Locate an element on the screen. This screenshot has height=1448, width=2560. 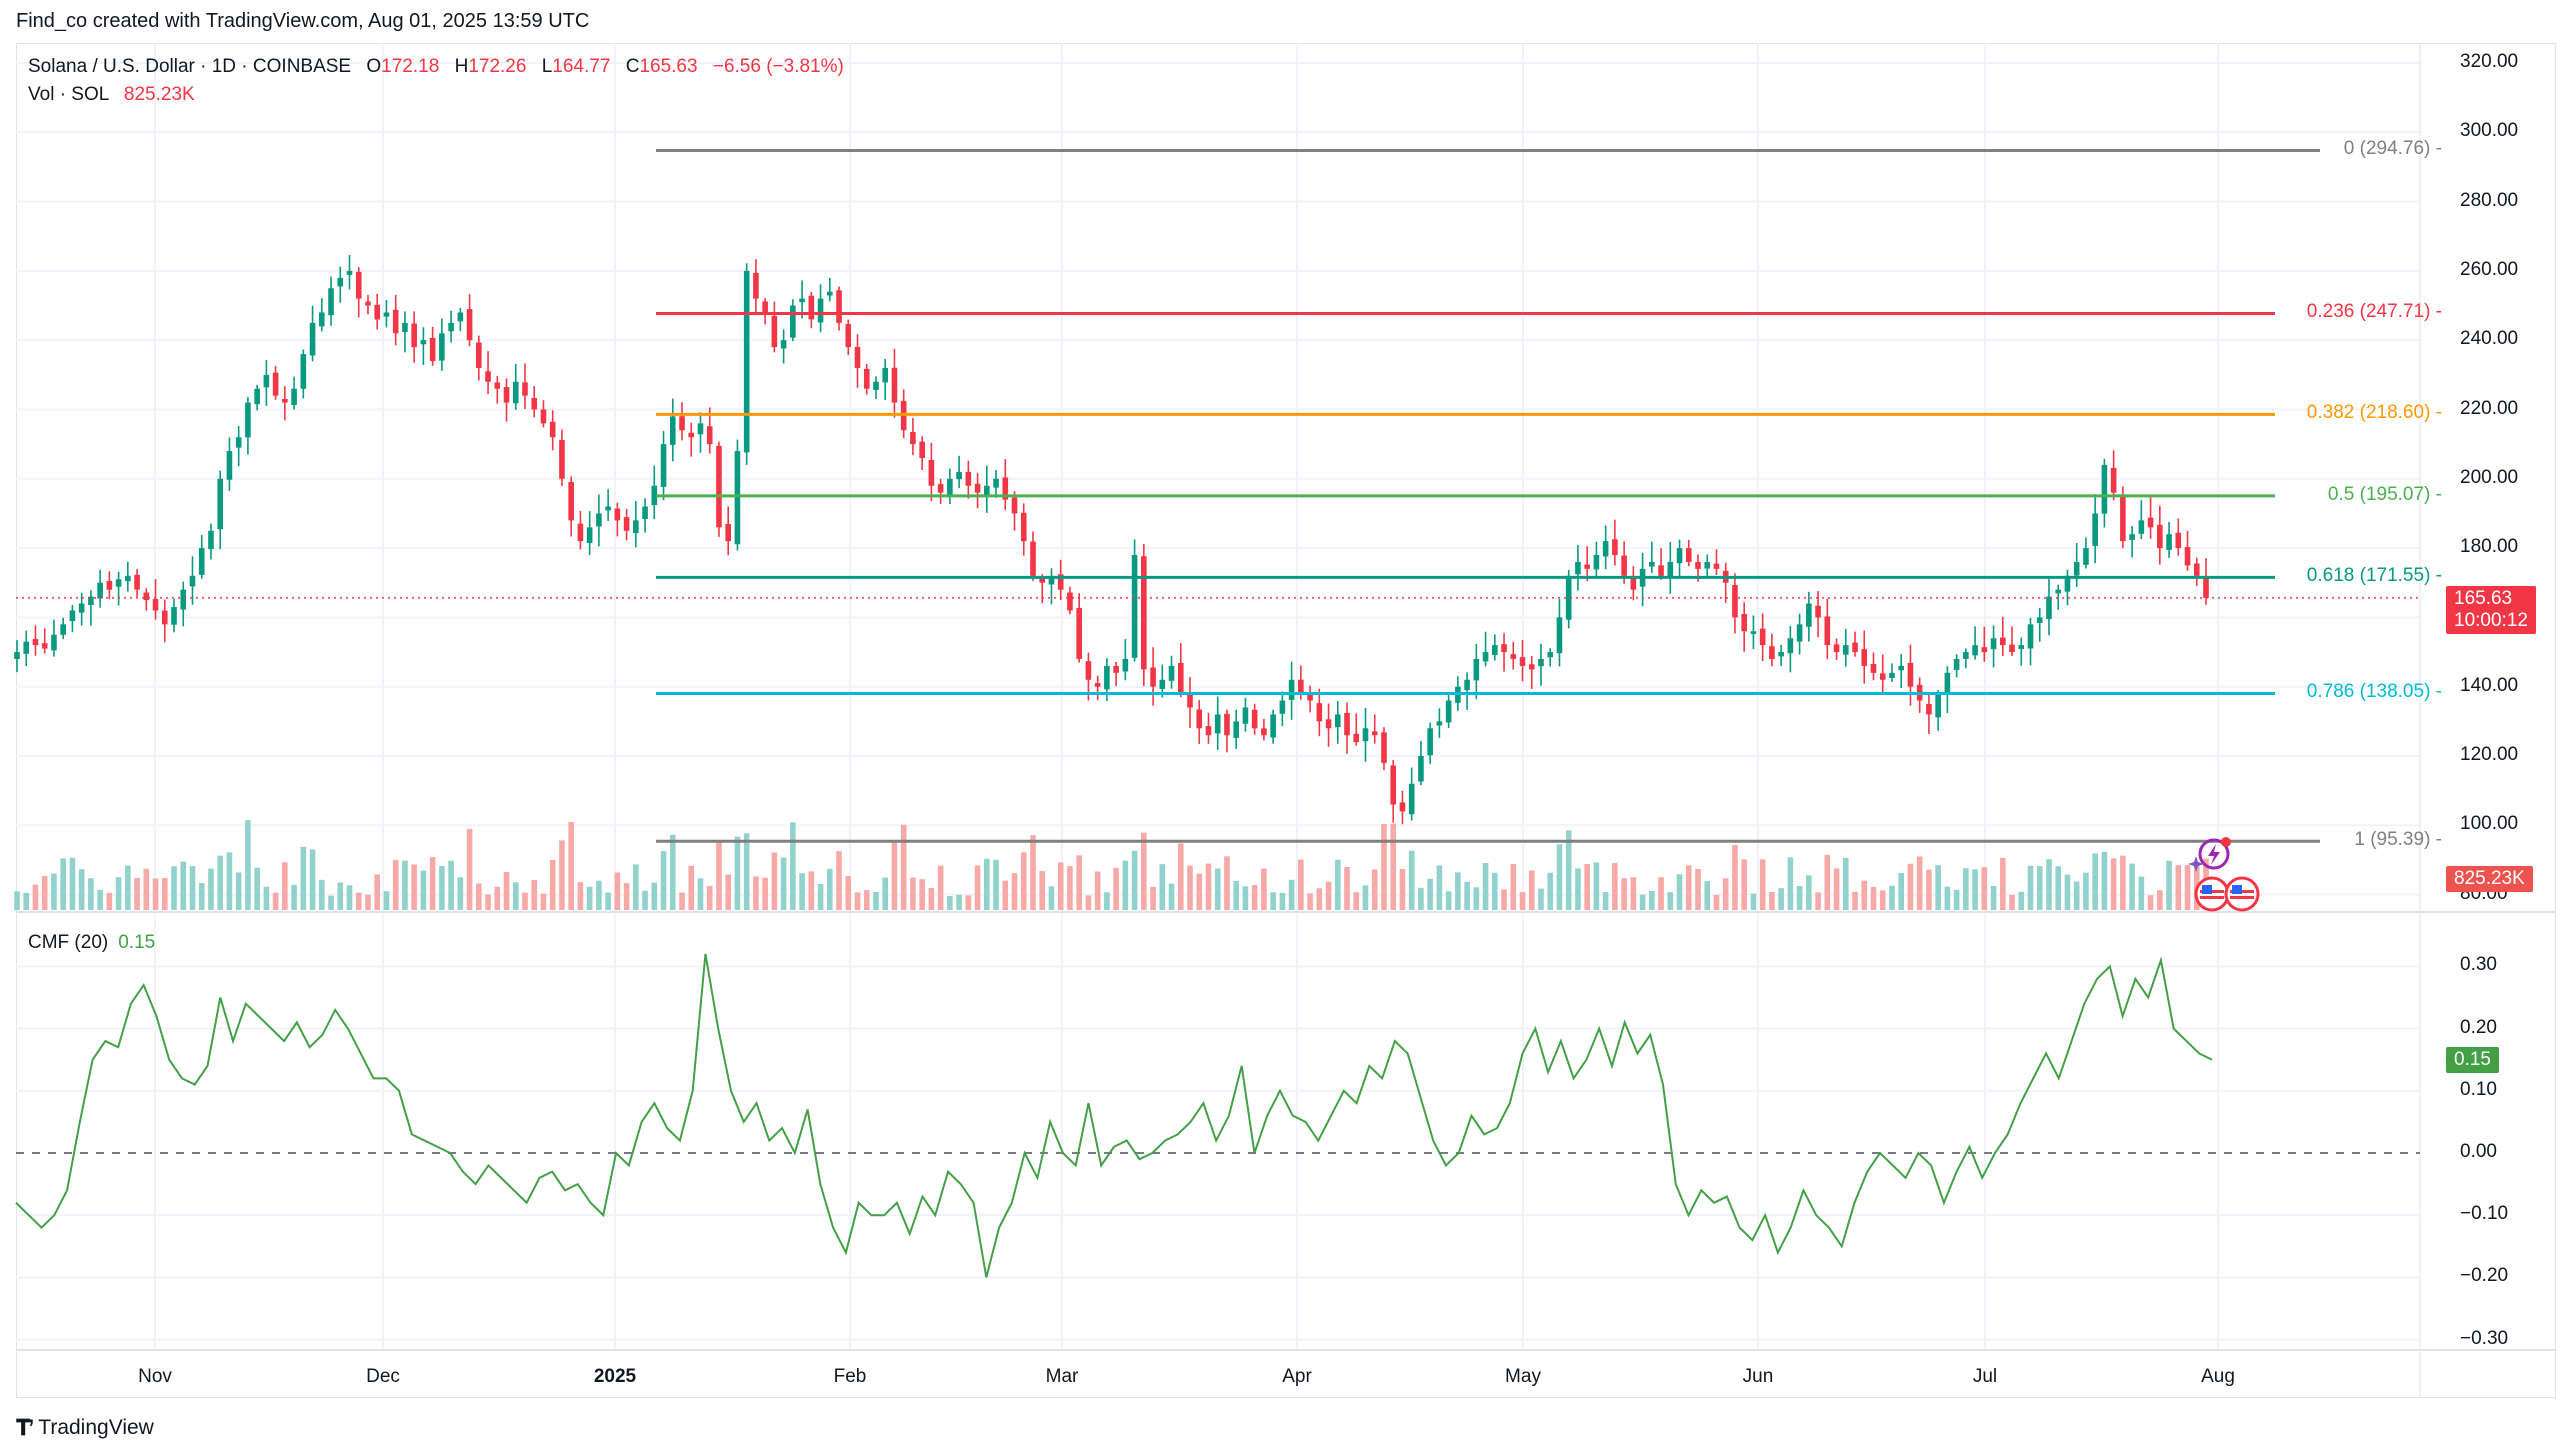
last-price: 165.63 is located at coordinates (2483, 598).